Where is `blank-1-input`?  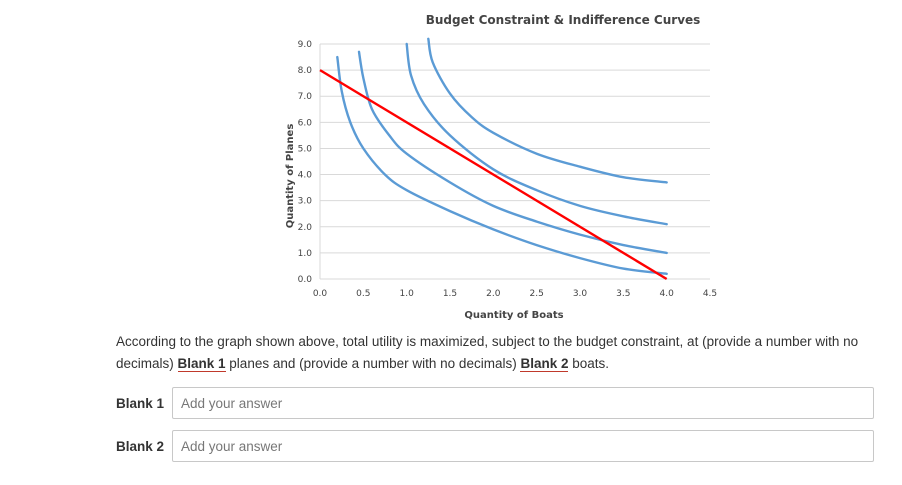
blank-1-input is located at coordinates (523, 403).